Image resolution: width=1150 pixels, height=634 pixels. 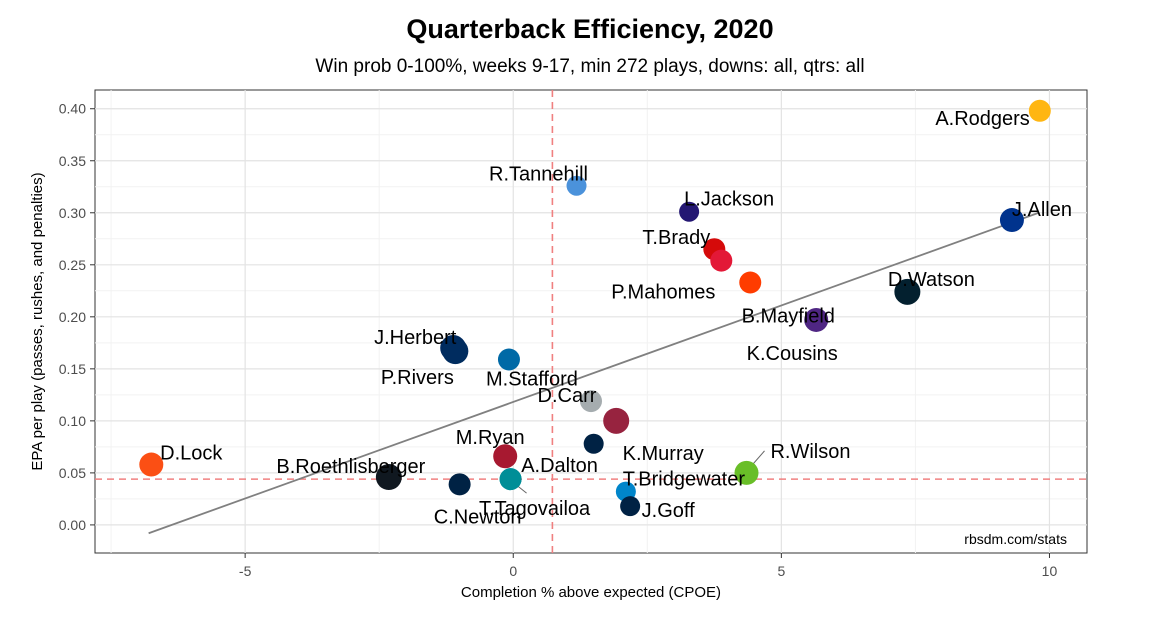 What do you see at coordinates (72, 317) in the screenshot?
I see `y-tick-label: 0.20` at bounding box center [72, 317].